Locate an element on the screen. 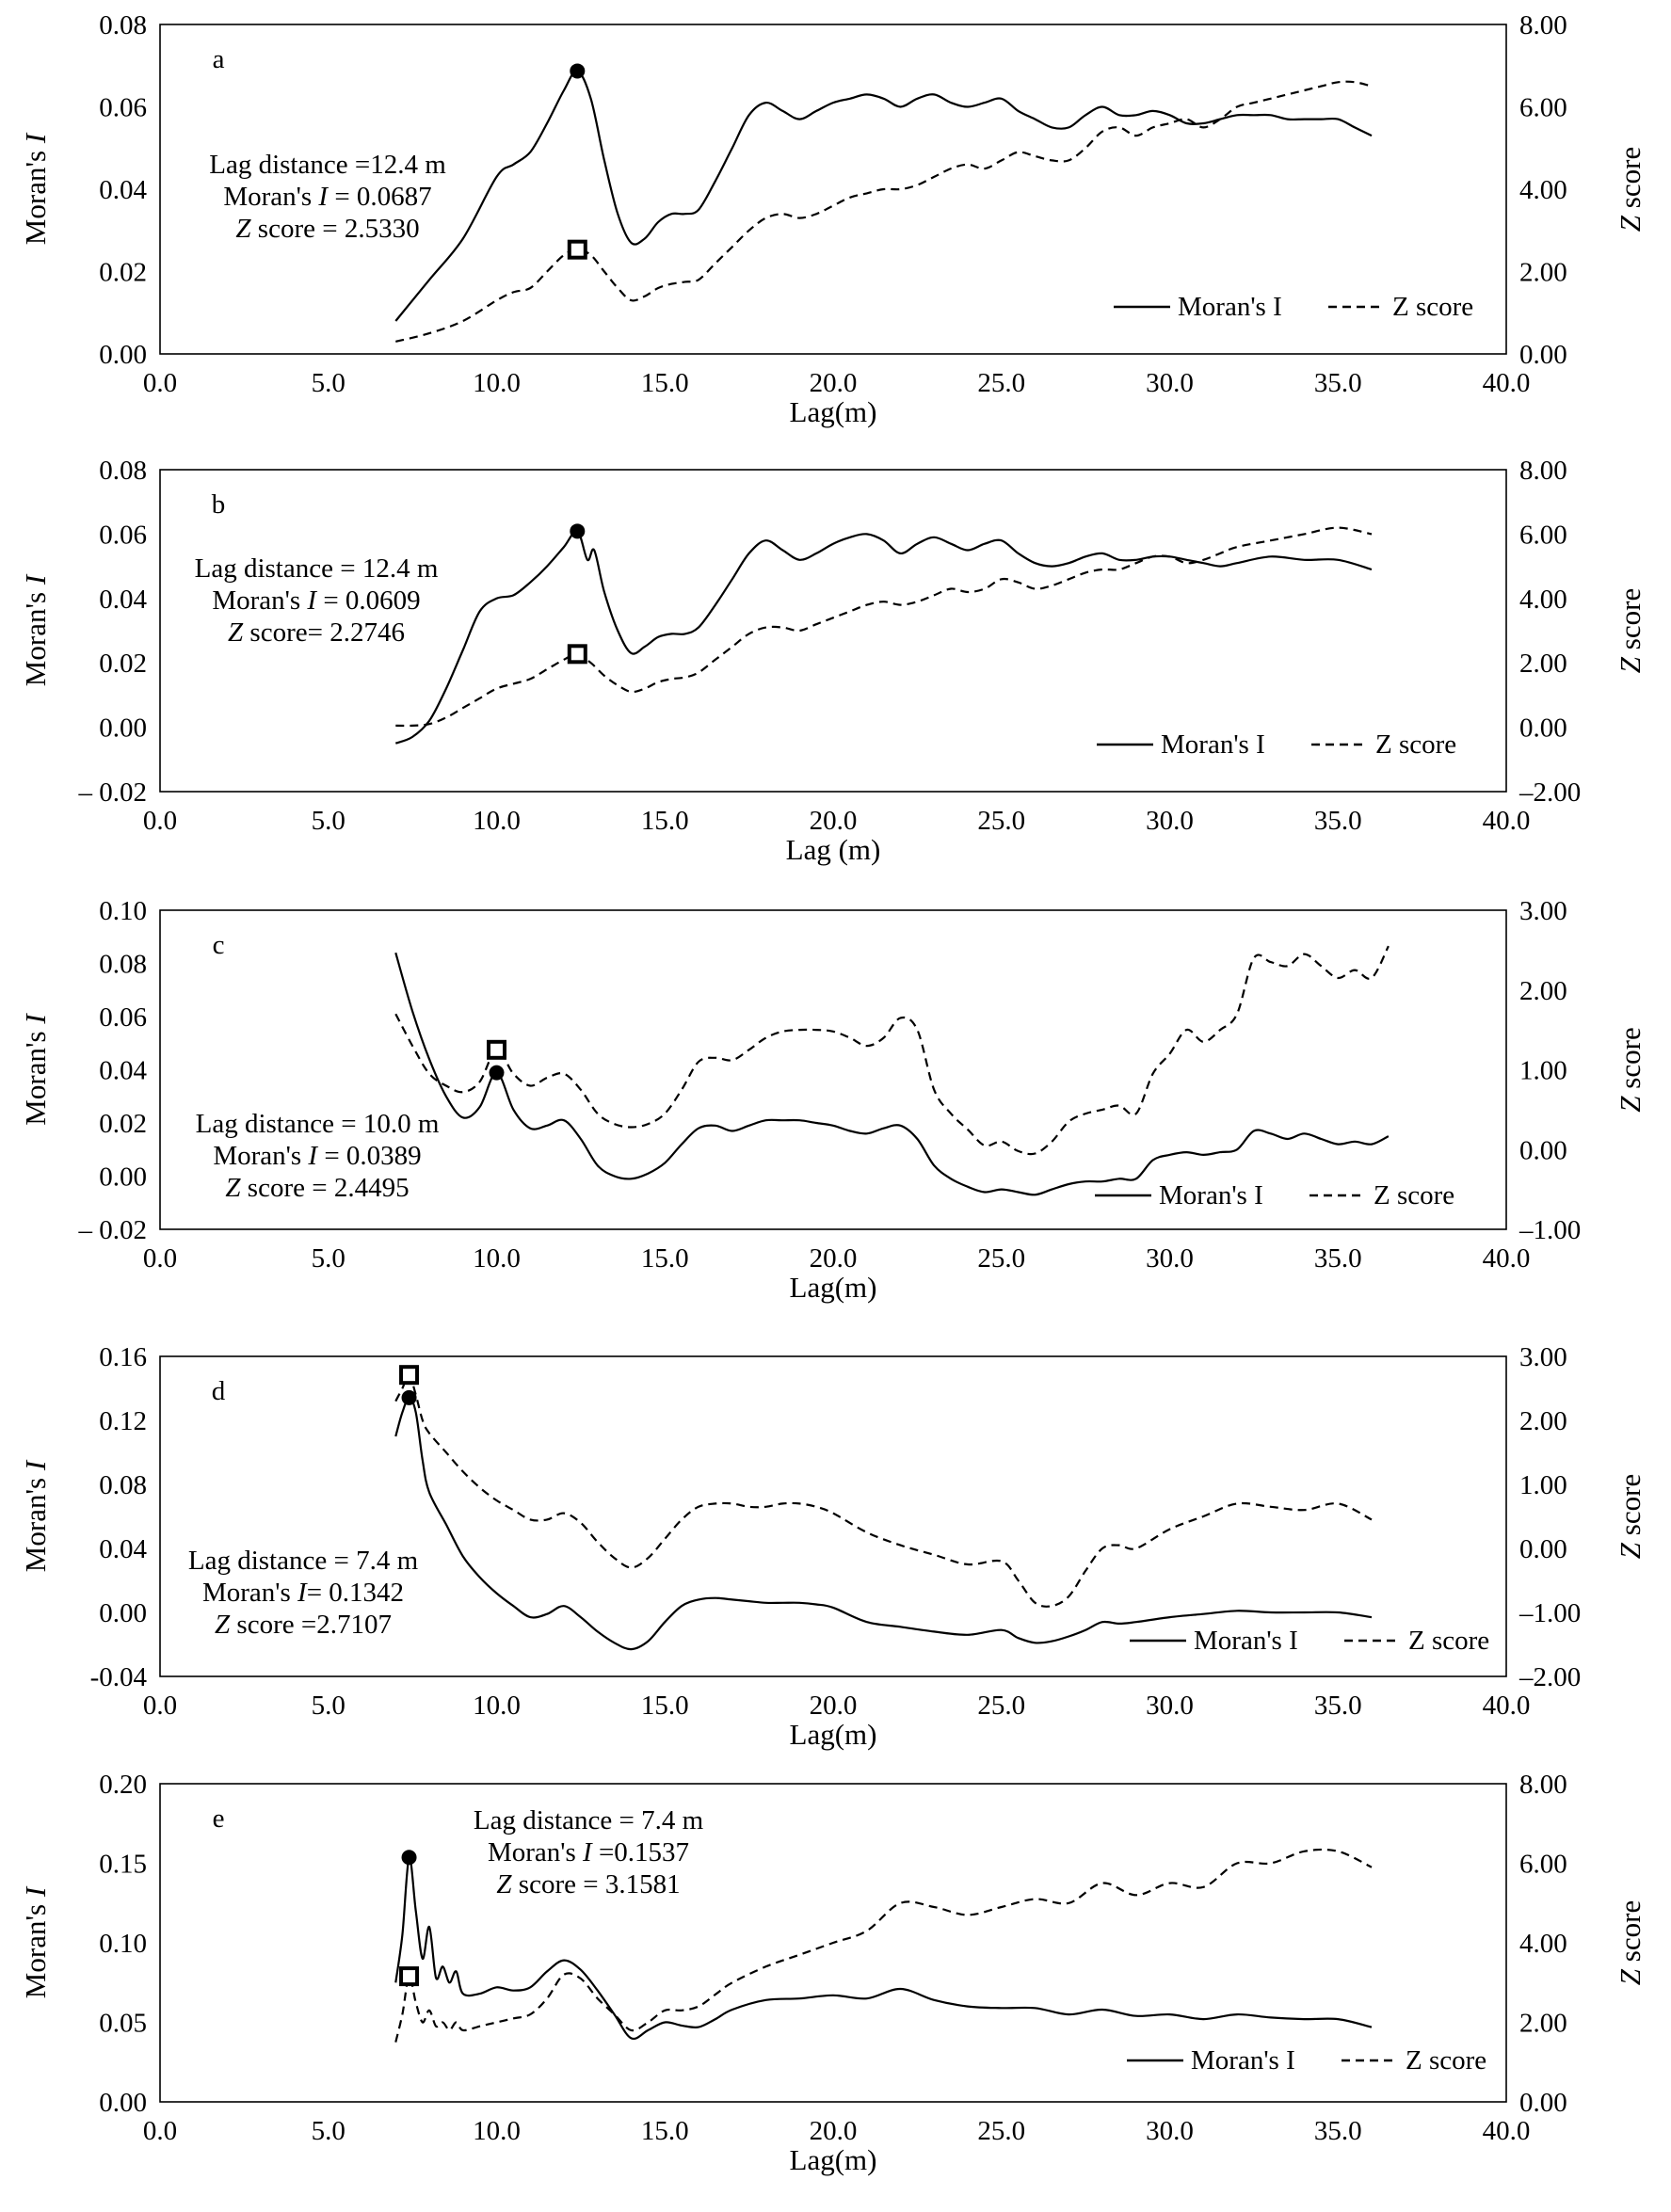 The height and width of the screenshot is (2212, 1671). panel-letter: e is located at coordinates (219, 1818).